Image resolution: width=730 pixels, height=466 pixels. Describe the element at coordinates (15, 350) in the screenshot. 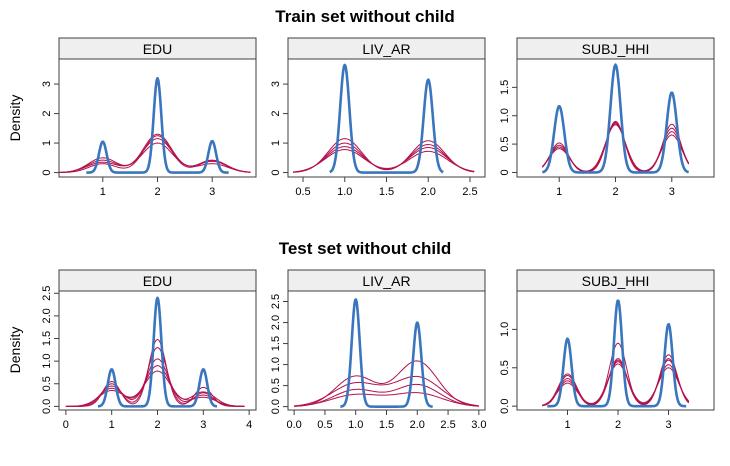

I see `y-axis-label-test: Density` at that location.